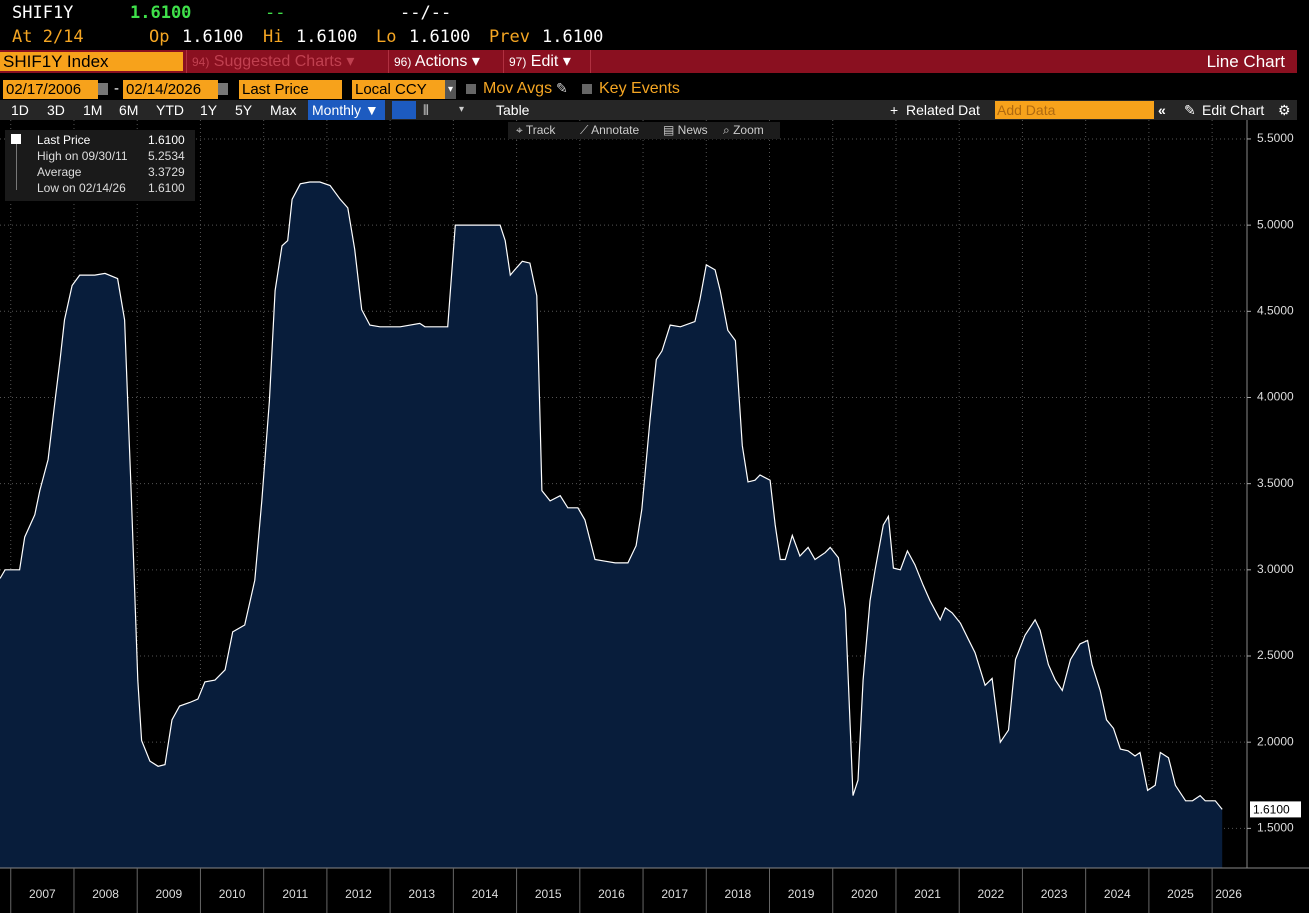 This screenshot has width=1309, height=913. What do you see at coordinates (209, 110) in the screenshot?
I see `period: 1Y` at bounding box center [209, 110].